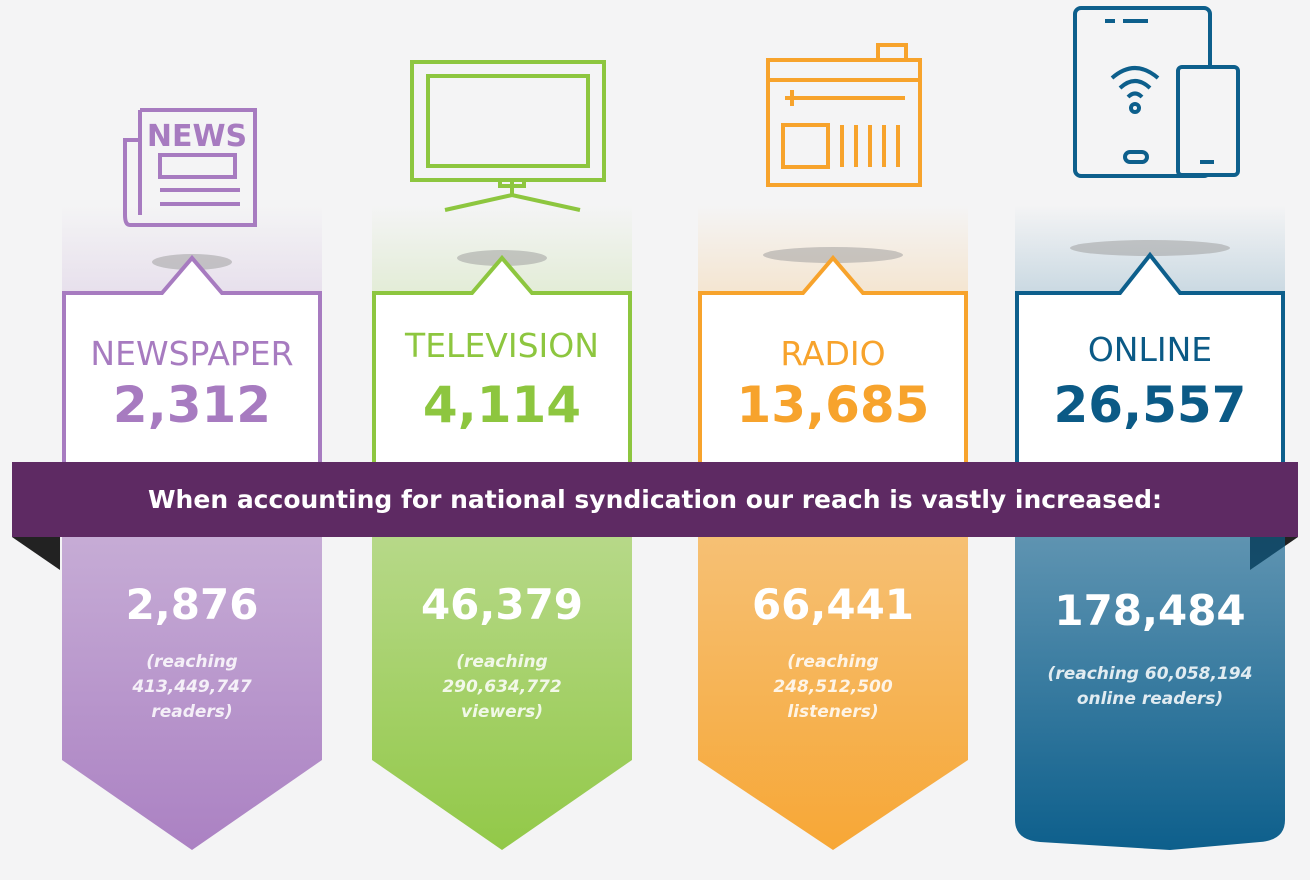  What do you see at coordinates (508, 136) in the screenshot?
I see `tv-icon` at bounding box center [508, 136].